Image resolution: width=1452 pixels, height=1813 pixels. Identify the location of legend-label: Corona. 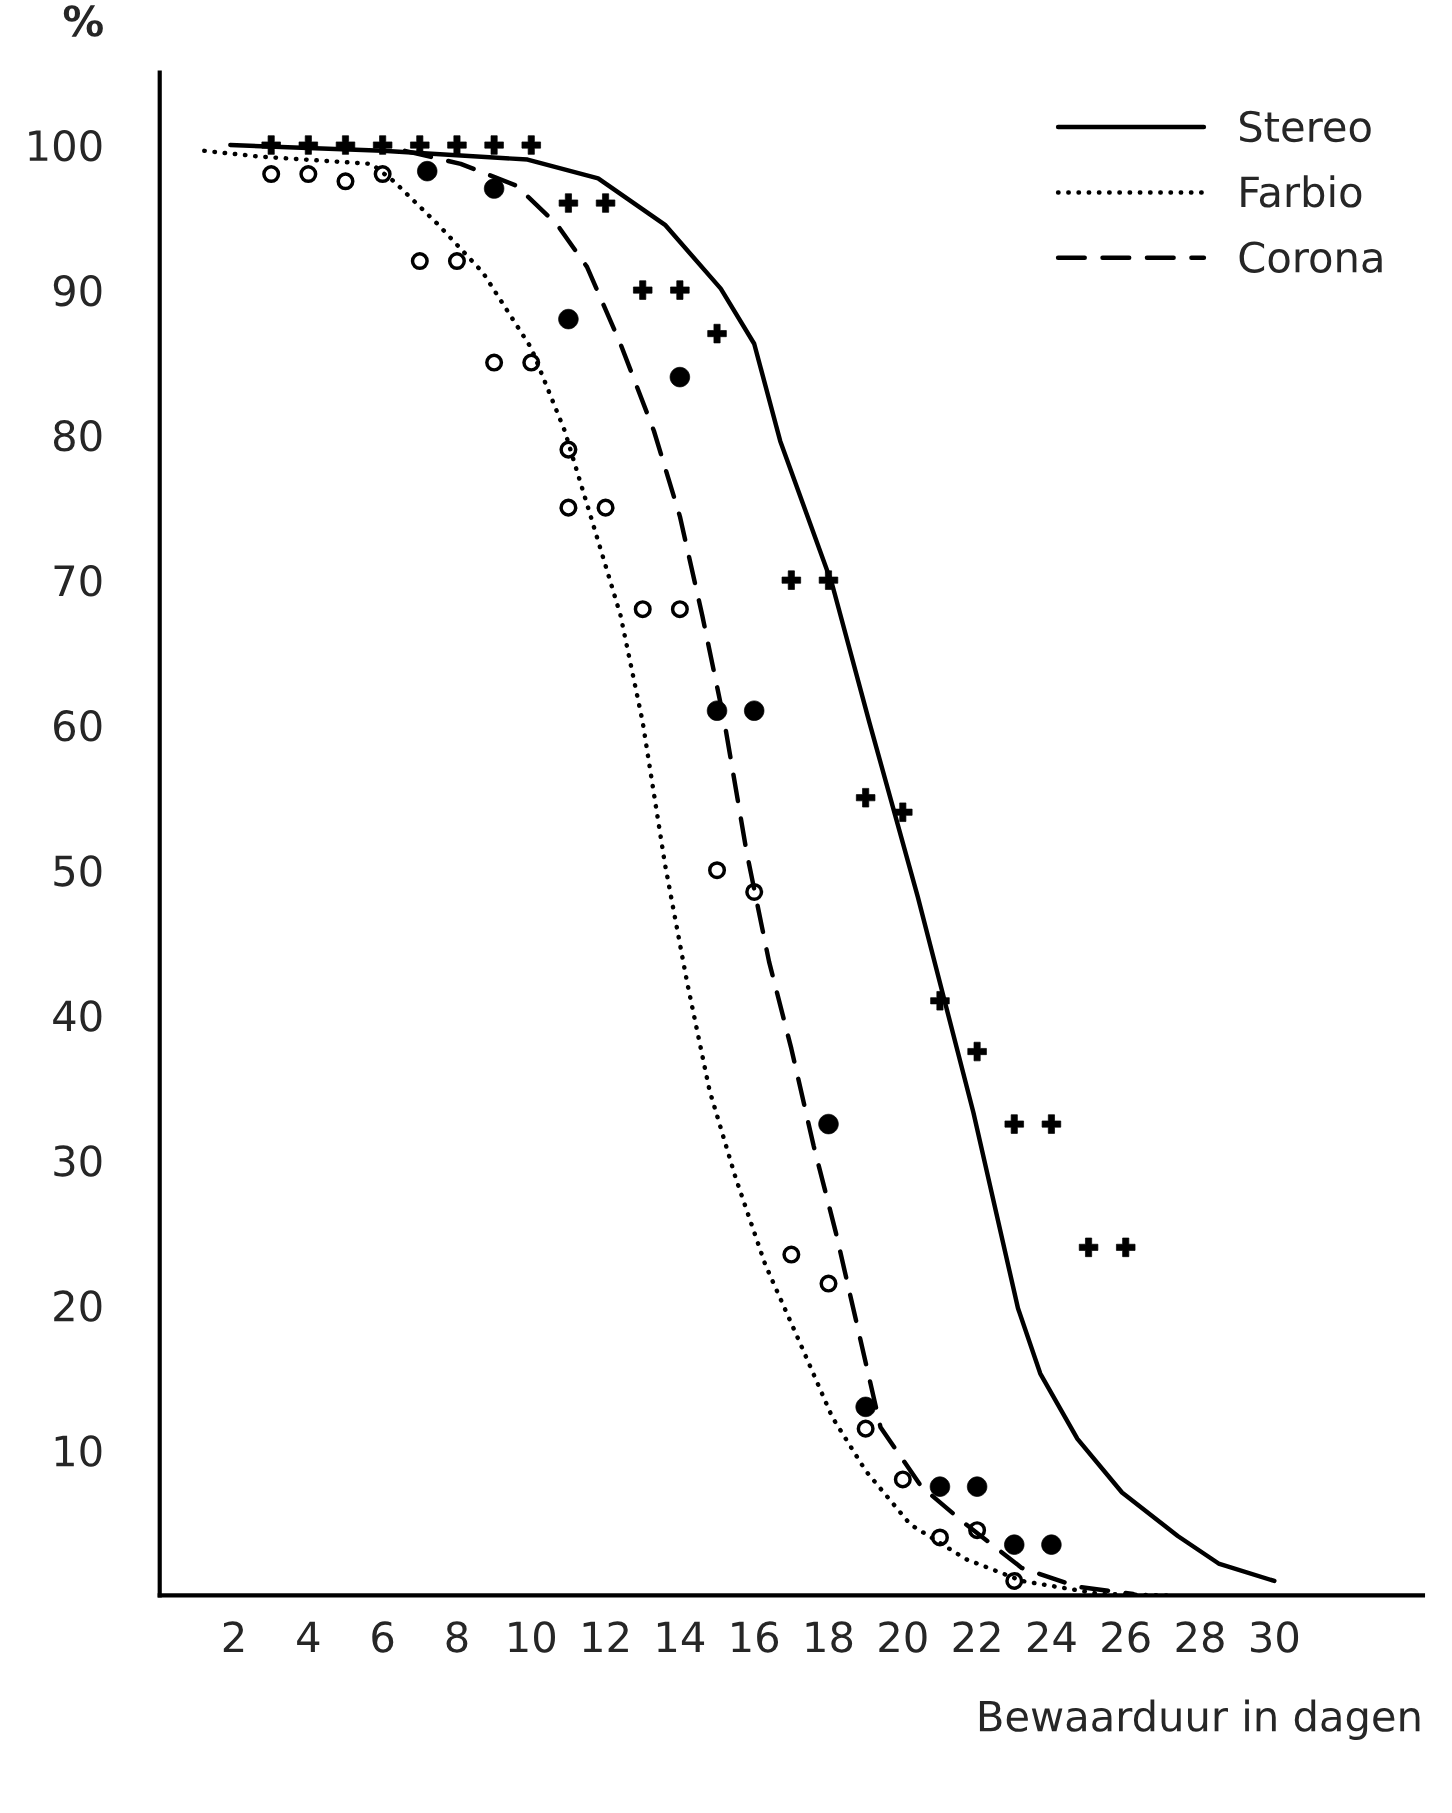
(1310, 257).